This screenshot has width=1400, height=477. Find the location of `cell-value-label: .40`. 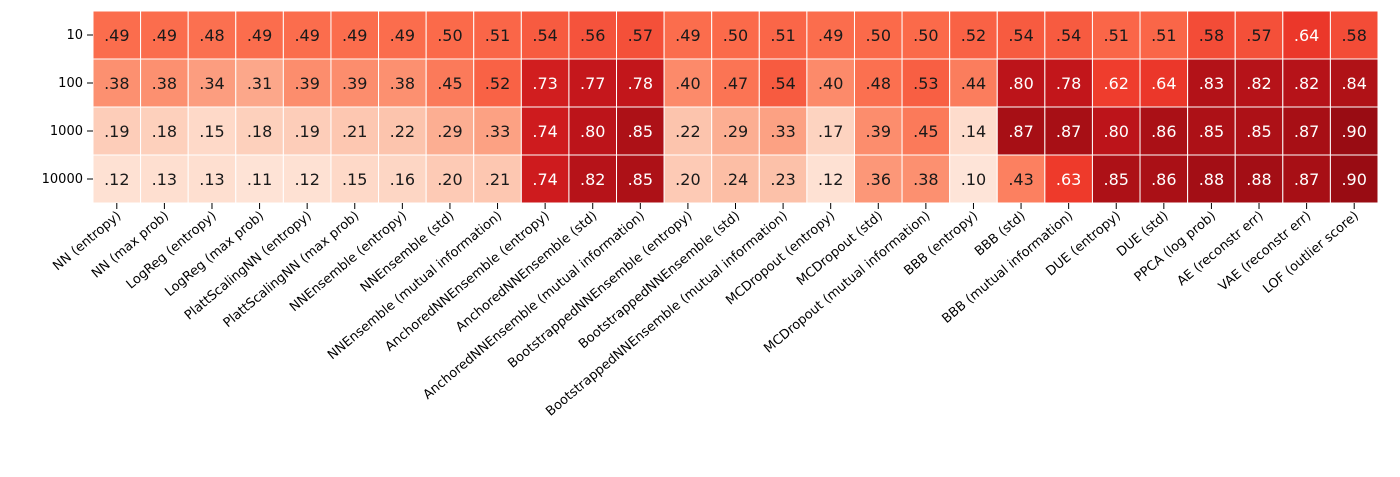

cell-value-label: .40 is located at coordinates (830, 83).